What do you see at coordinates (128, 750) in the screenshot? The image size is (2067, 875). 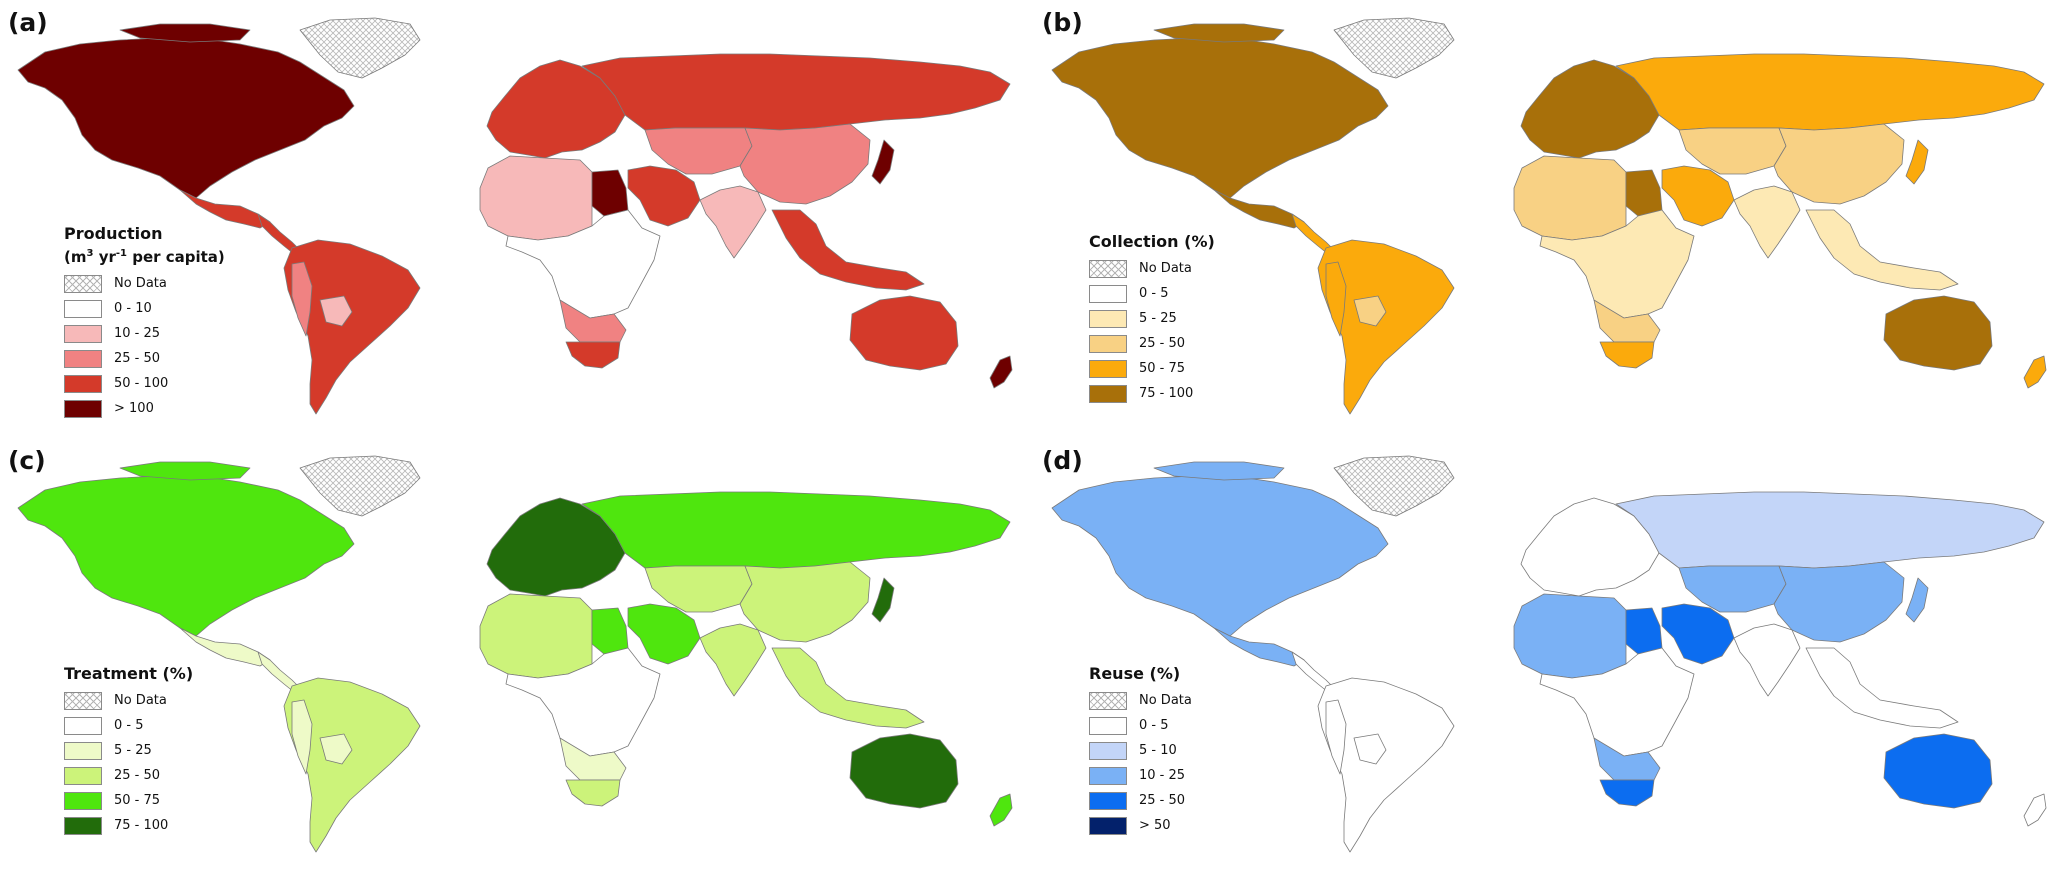 I see `legend-item: 5 - 25` at bounding box center [128, 750].